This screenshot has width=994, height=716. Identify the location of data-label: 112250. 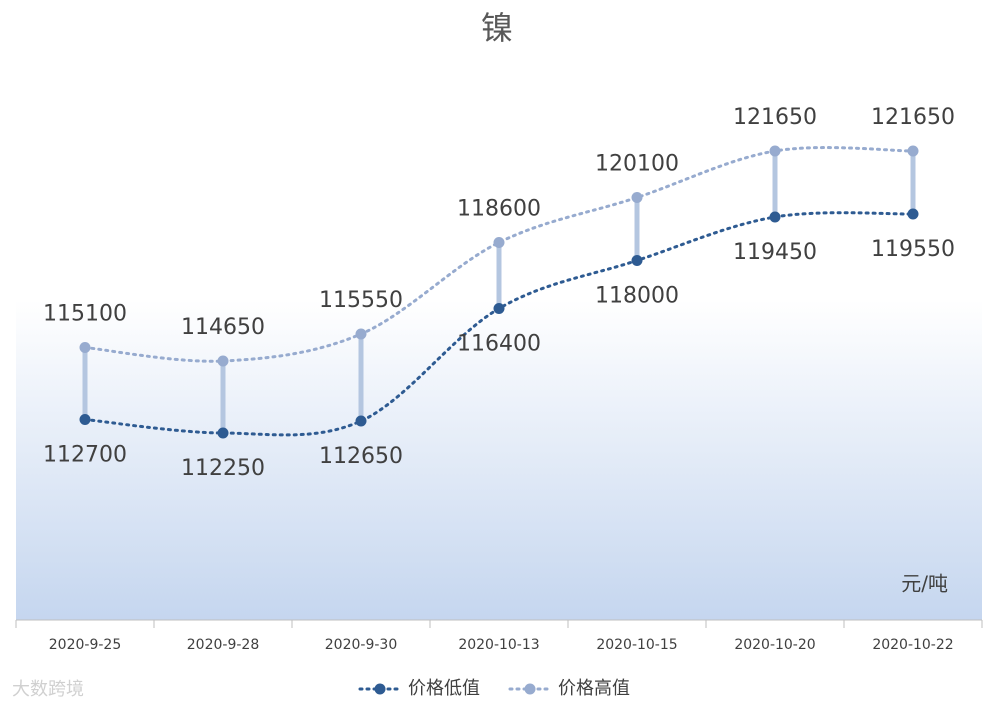
(223, 468).